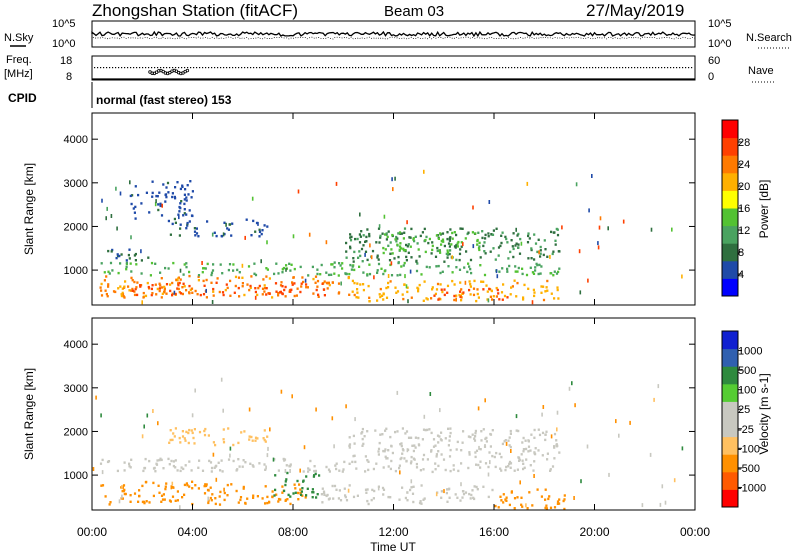 The height and width of the screenshot is (554, 800). What do you see at coordinates (19, 60) in the screenshot?
I see `freq-left-label: Freq.` at bounding box center [19, 60].